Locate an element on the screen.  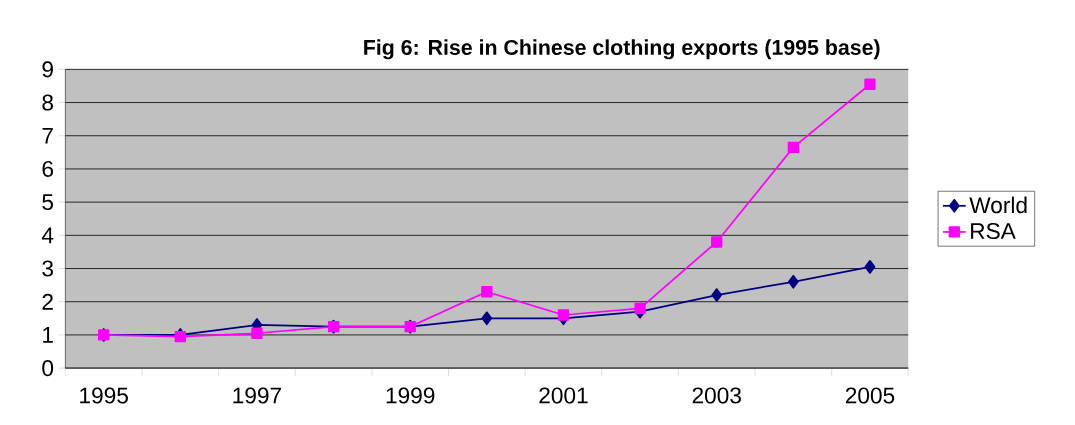
y-tick-label: 9 is located at coordinates (47, 69).